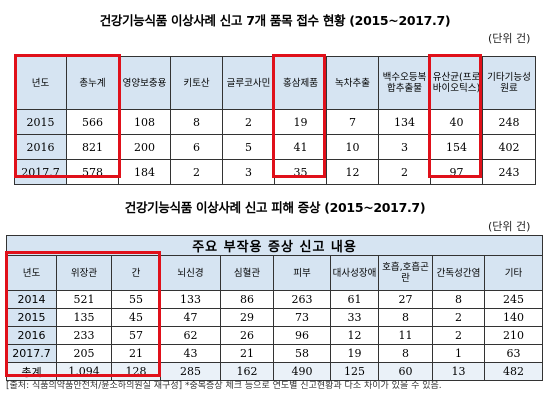 The image size is (550, 413). I want to click on column-header: 유산균(프로바이오틱스), so click(456, 83).